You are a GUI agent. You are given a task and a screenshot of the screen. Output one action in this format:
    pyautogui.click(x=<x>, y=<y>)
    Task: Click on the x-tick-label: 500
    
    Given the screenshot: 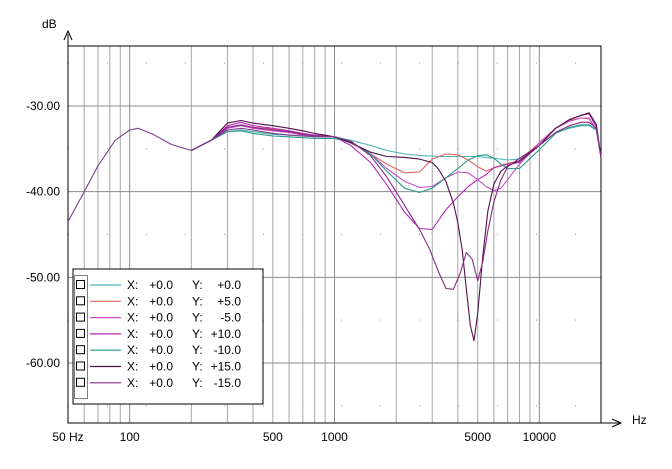 What is the action you would take?
    pyautogui.click(x=273, y=437)
    